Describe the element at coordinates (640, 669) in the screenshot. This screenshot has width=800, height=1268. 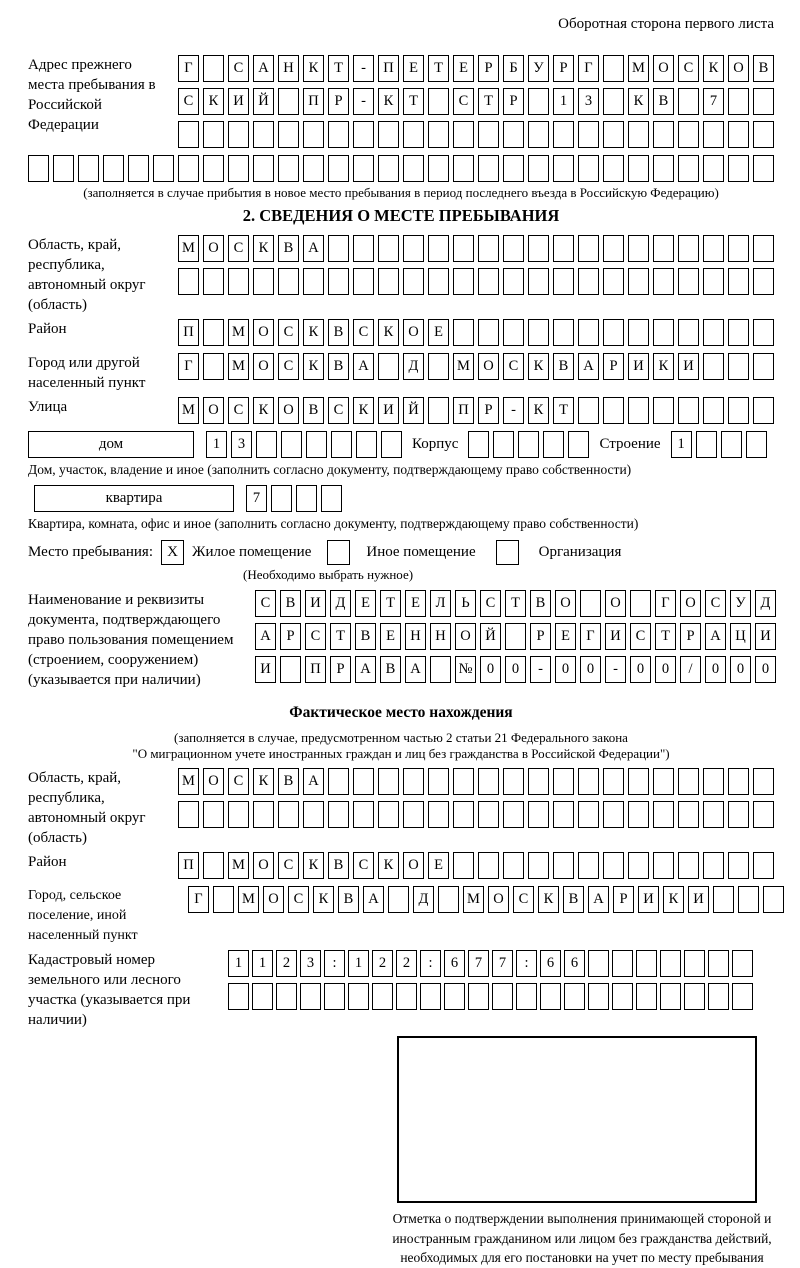
I see `char-cell: 0` at that location.